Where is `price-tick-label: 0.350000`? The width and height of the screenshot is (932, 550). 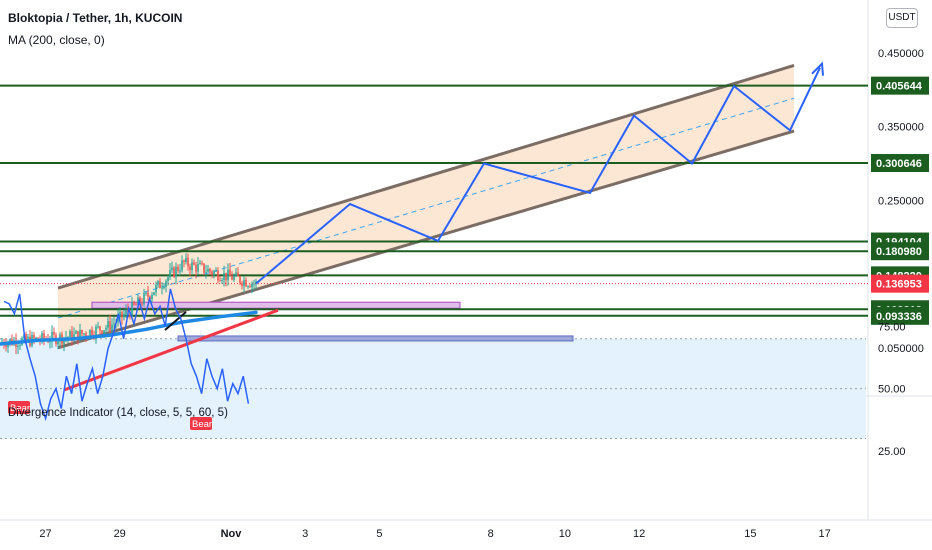 price-tick-label: 0.350000 is located at coordinates (901, 128).